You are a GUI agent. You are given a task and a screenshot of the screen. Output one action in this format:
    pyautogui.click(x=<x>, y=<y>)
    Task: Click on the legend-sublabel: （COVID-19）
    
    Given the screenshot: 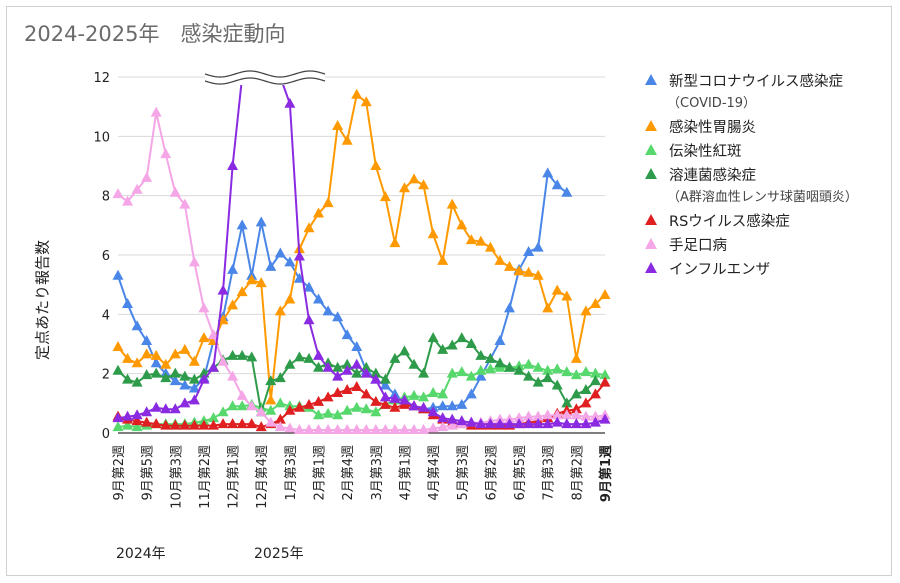 What is the action you would take?
    pyautogui.click(x=712, y=103)
    